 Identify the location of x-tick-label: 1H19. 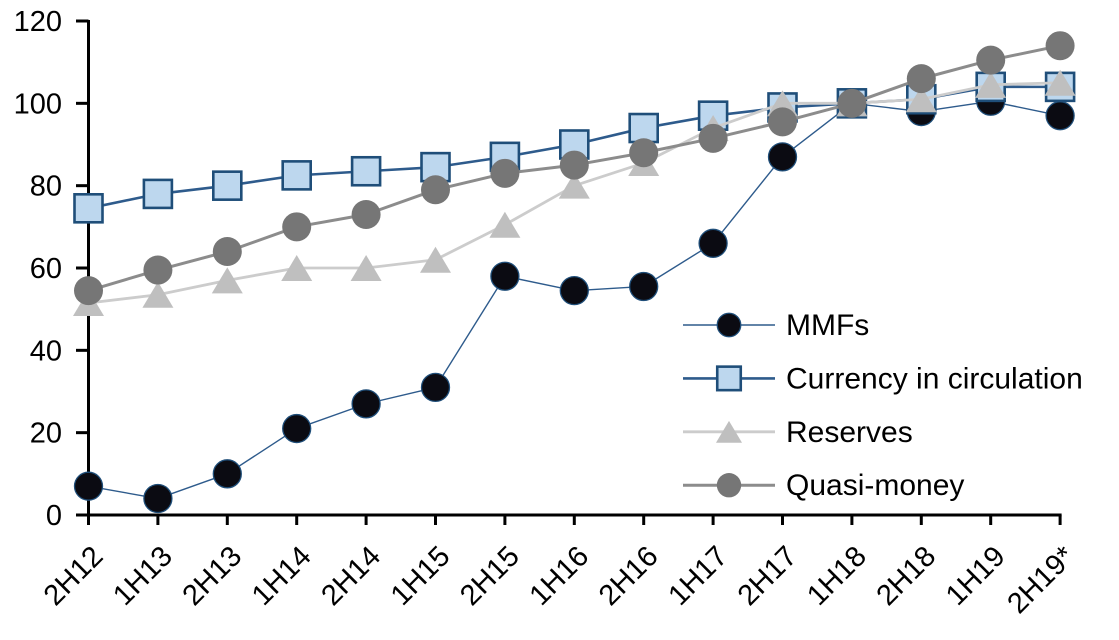
(976, 576).